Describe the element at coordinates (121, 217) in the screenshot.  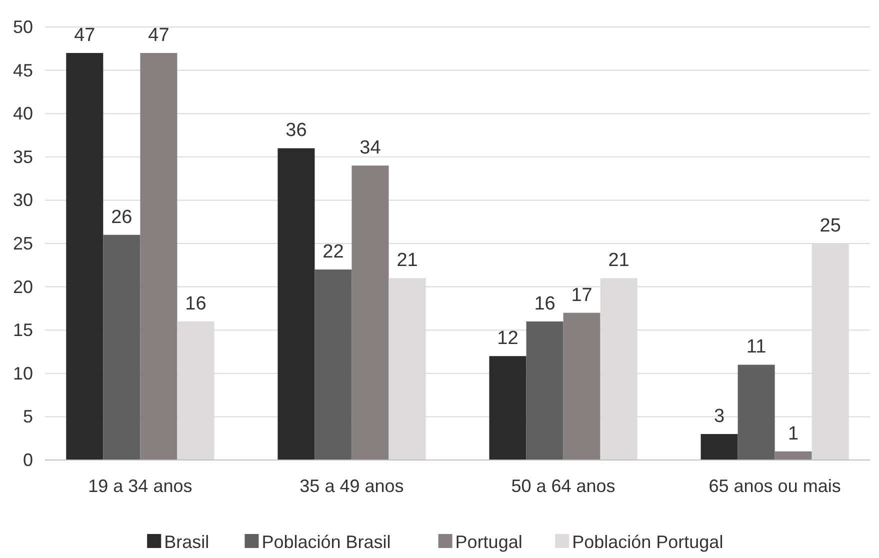
I see `data-label: 26` at that location.